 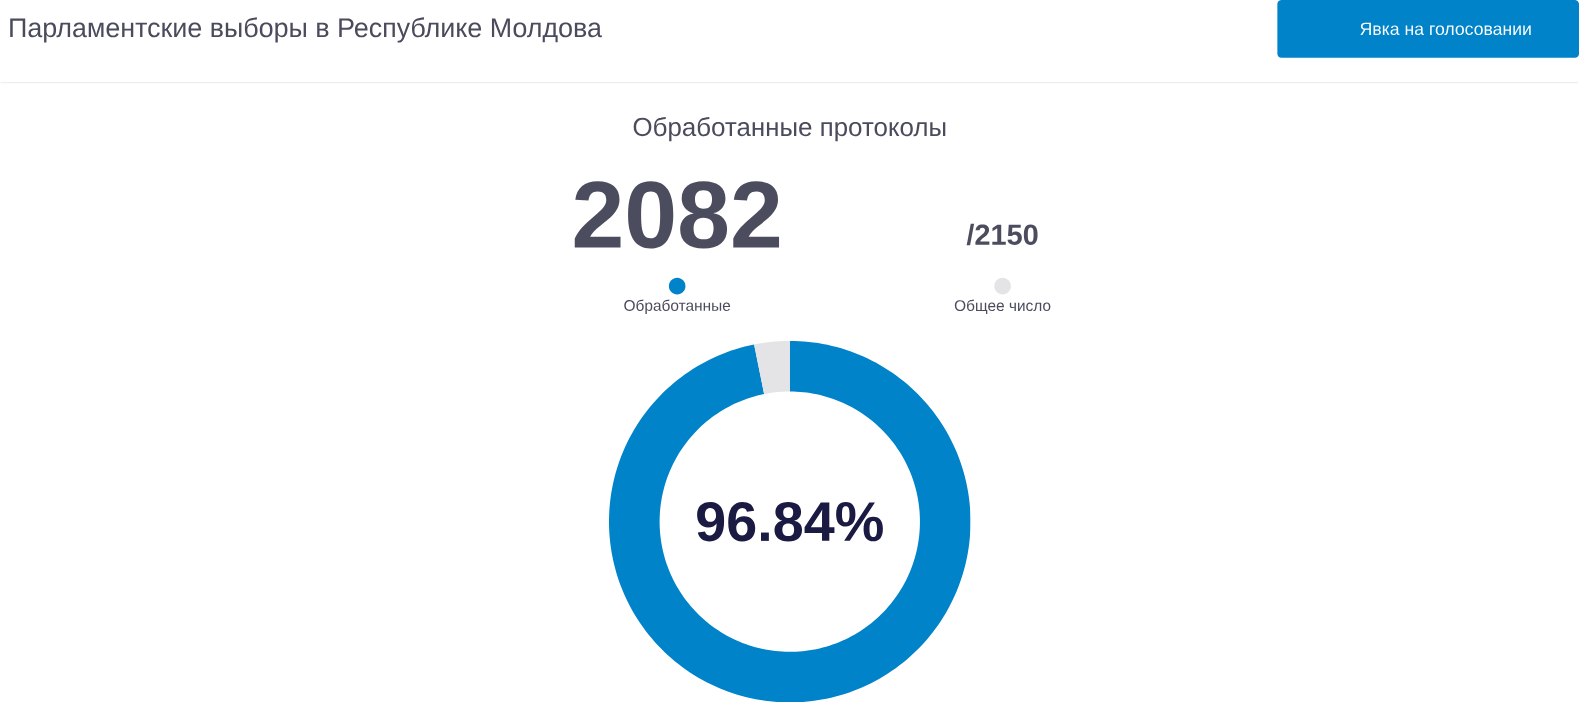 I want to click on text: 2082, so click(x=677, y=214).